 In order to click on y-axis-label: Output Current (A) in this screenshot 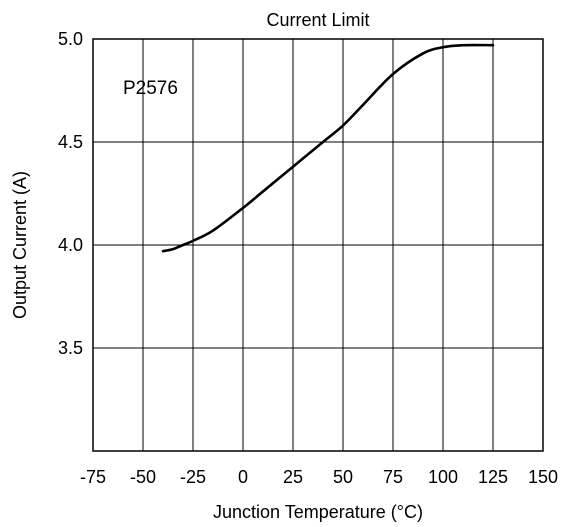, I will do `click(20, 245)`.